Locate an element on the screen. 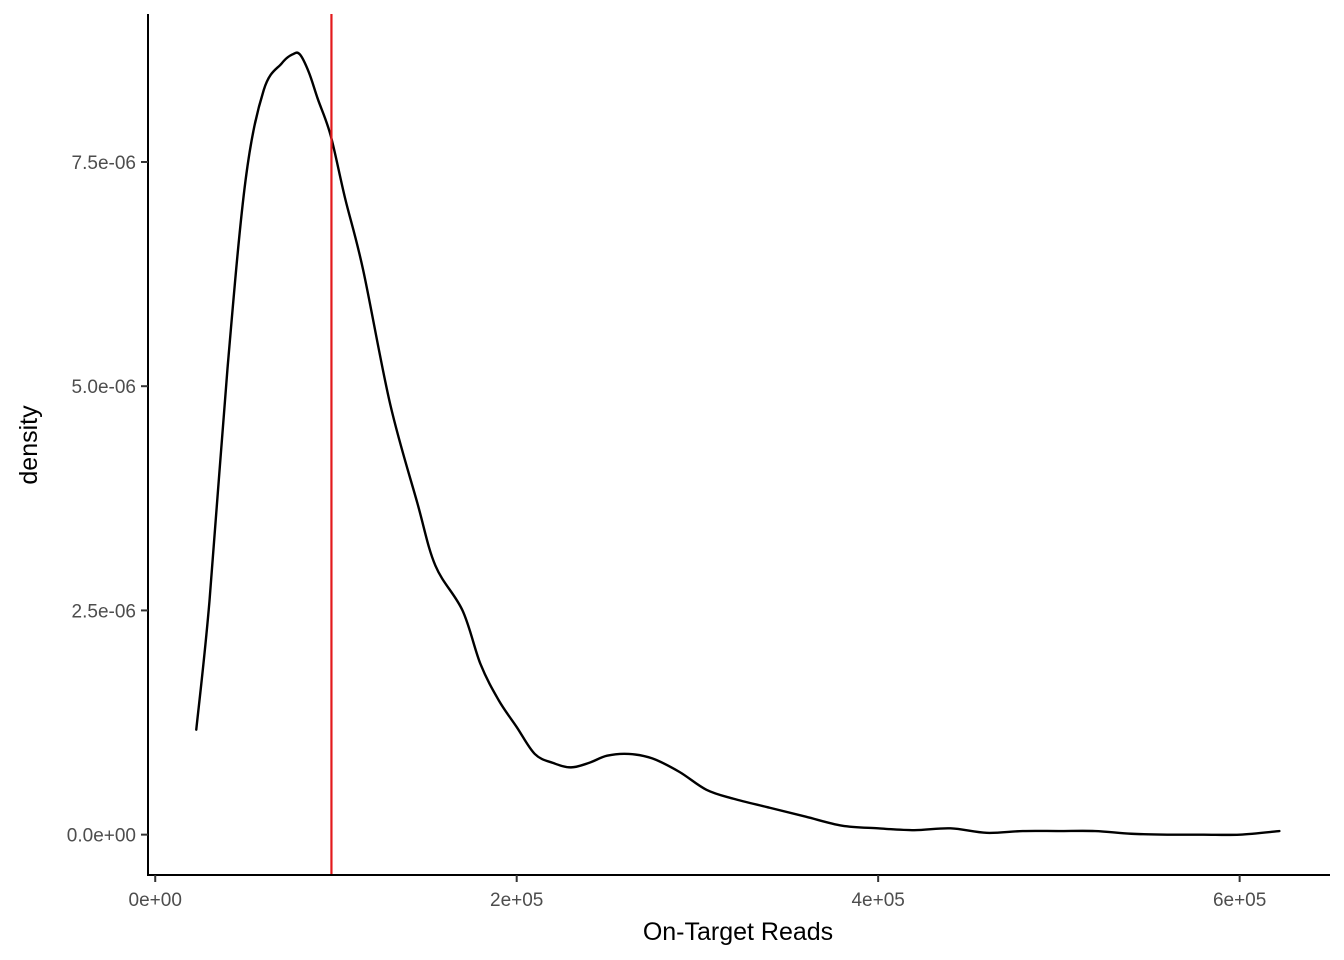  x-tick-label: 4e+05 is located at coordinates (877, 900).